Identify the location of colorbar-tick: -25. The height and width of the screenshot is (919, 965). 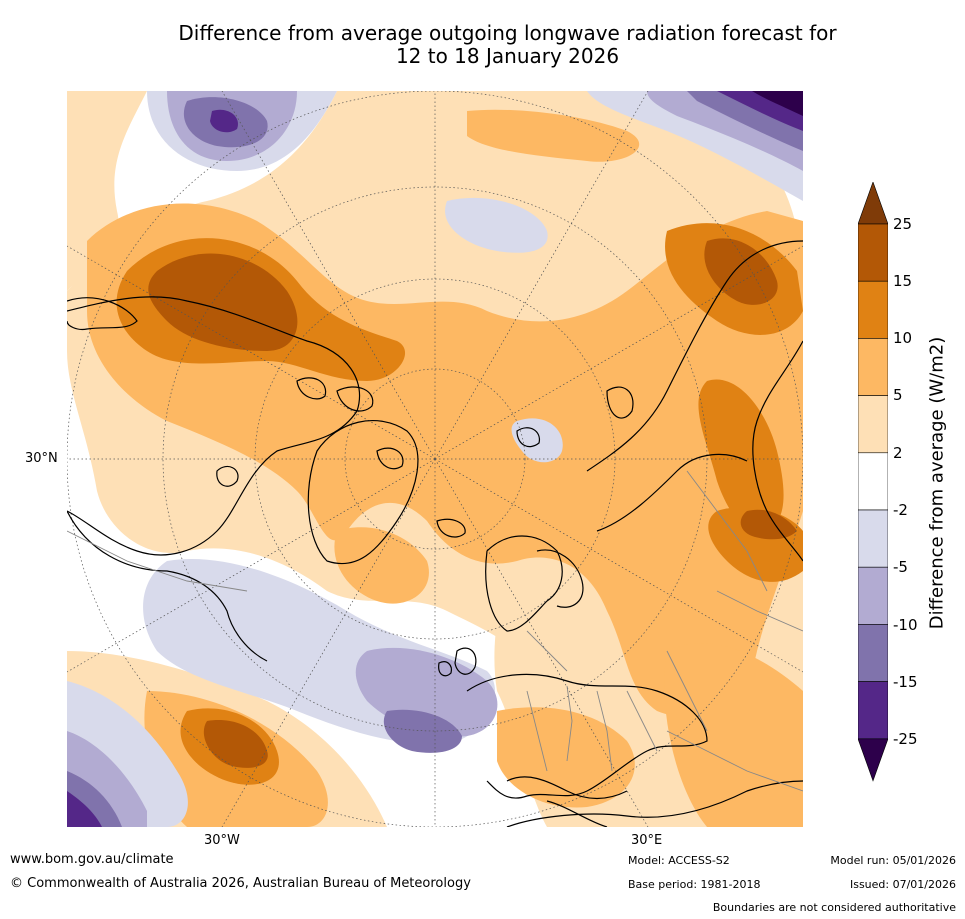
(905, 739).